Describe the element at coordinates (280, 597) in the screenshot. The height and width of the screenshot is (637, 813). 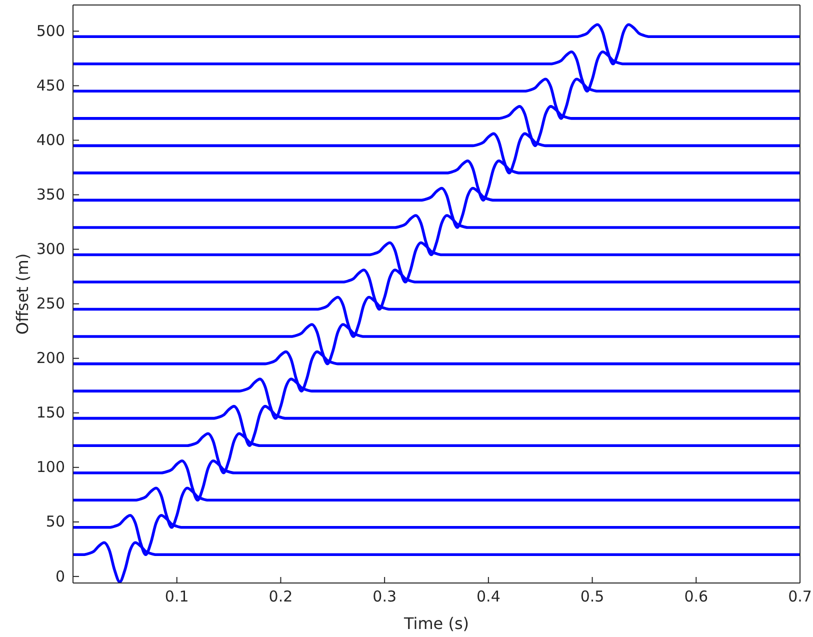
I see `x-tick-label: 0.2` at that location.